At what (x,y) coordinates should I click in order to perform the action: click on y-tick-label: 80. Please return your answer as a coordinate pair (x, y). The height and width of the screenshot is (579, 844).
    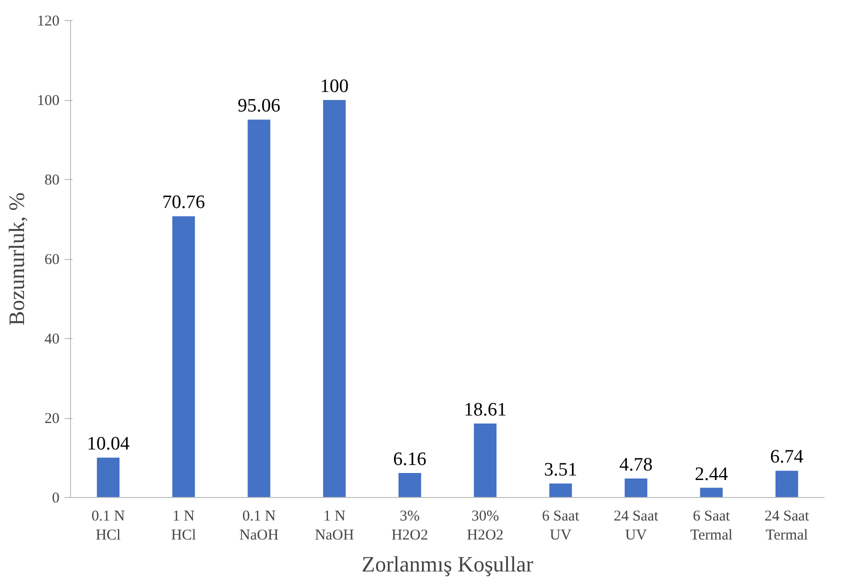
    Looking at the image, I should click on (52, 180).